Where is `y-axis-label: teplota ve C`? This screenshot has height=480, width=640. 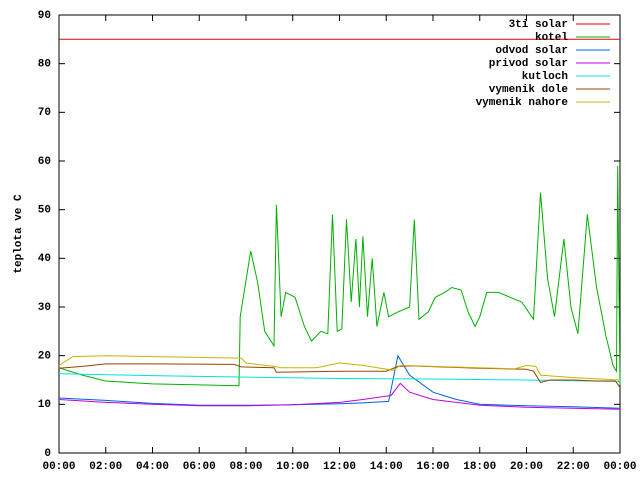
y-axis-label: teplota ve C is located at coordinates (19, 234).